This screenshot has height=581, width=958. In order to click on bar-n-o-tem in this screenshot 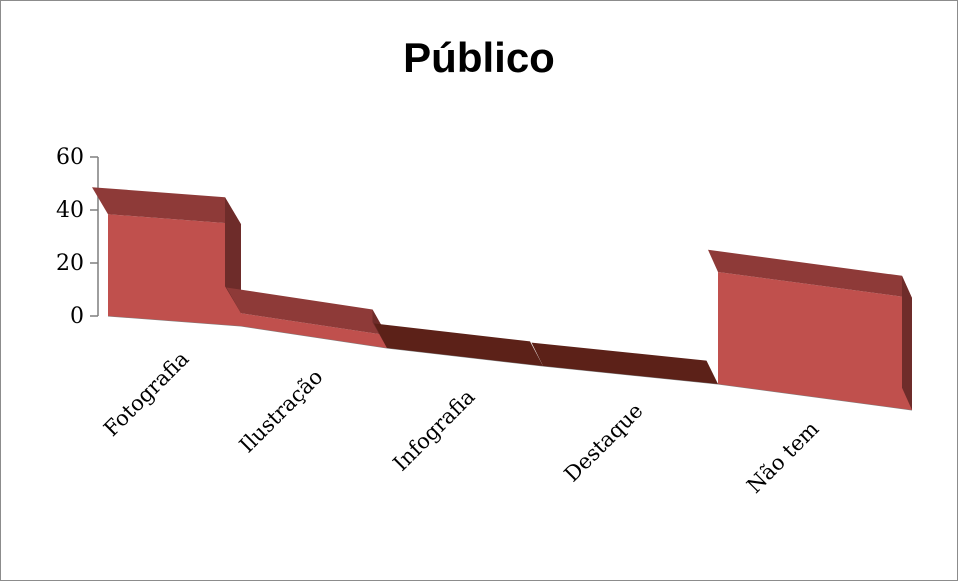, I will do `click(810, 329)`.